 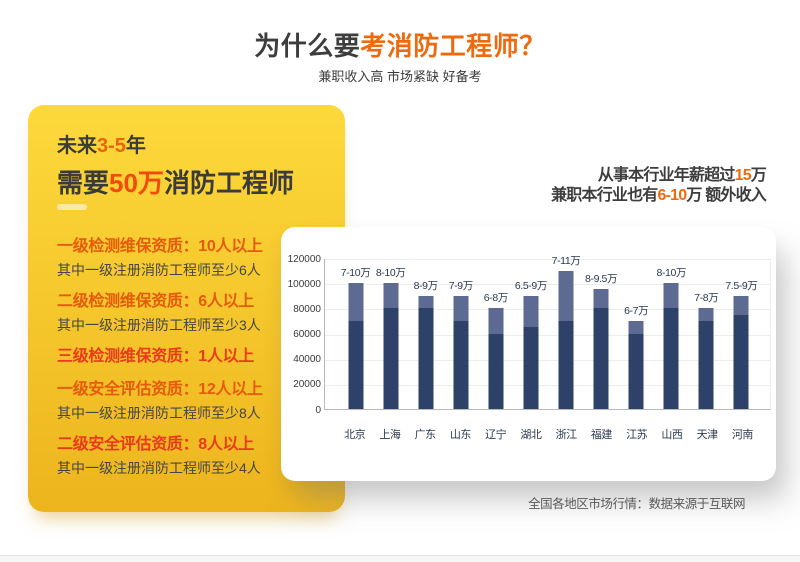 I want to click on qualification-sub: 其中一级注册消防工程师至少8人, so click(x=159, y=413).